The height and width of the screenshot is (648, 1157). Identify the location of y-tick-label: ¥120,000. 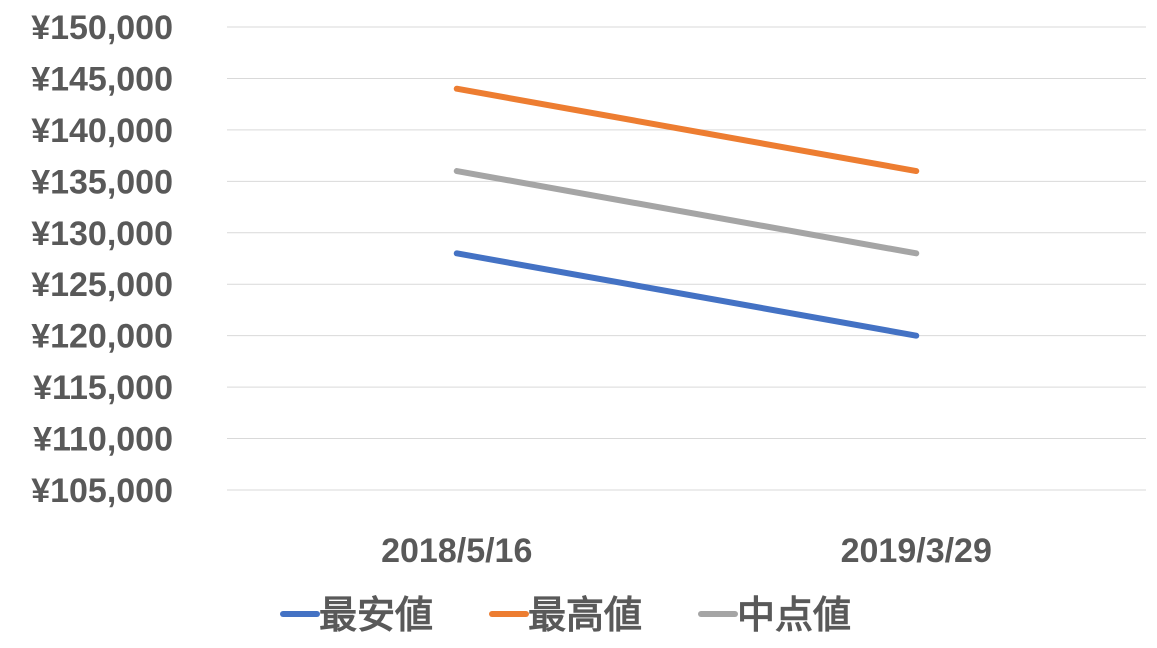
(102, 337).